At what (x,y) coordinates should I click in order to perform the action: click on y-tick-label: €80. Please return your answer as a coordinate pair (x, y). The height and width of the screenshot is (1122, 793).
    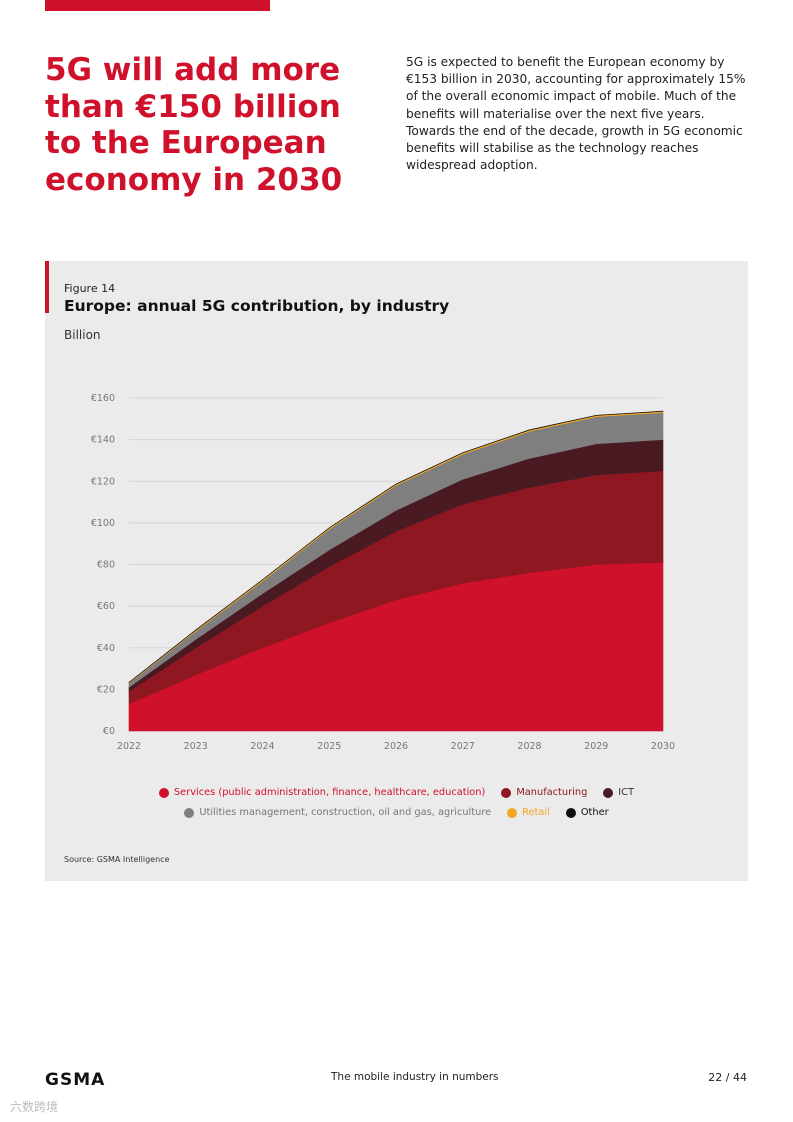
    Looking at the image, I should click on (106, 565).